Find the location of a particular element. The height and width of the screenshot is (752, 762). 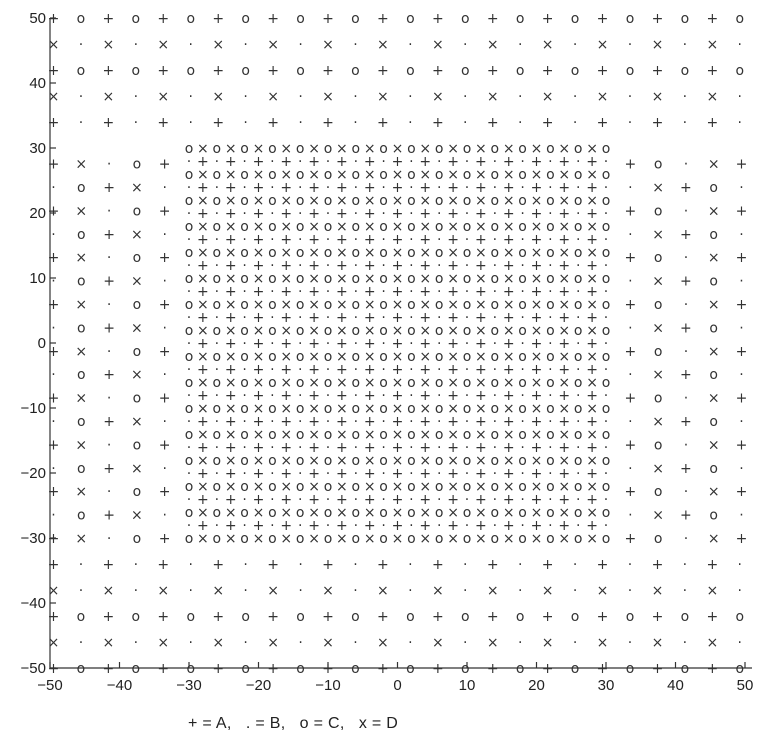

x-tick-label: 40 is located at coordinates (675, 685).